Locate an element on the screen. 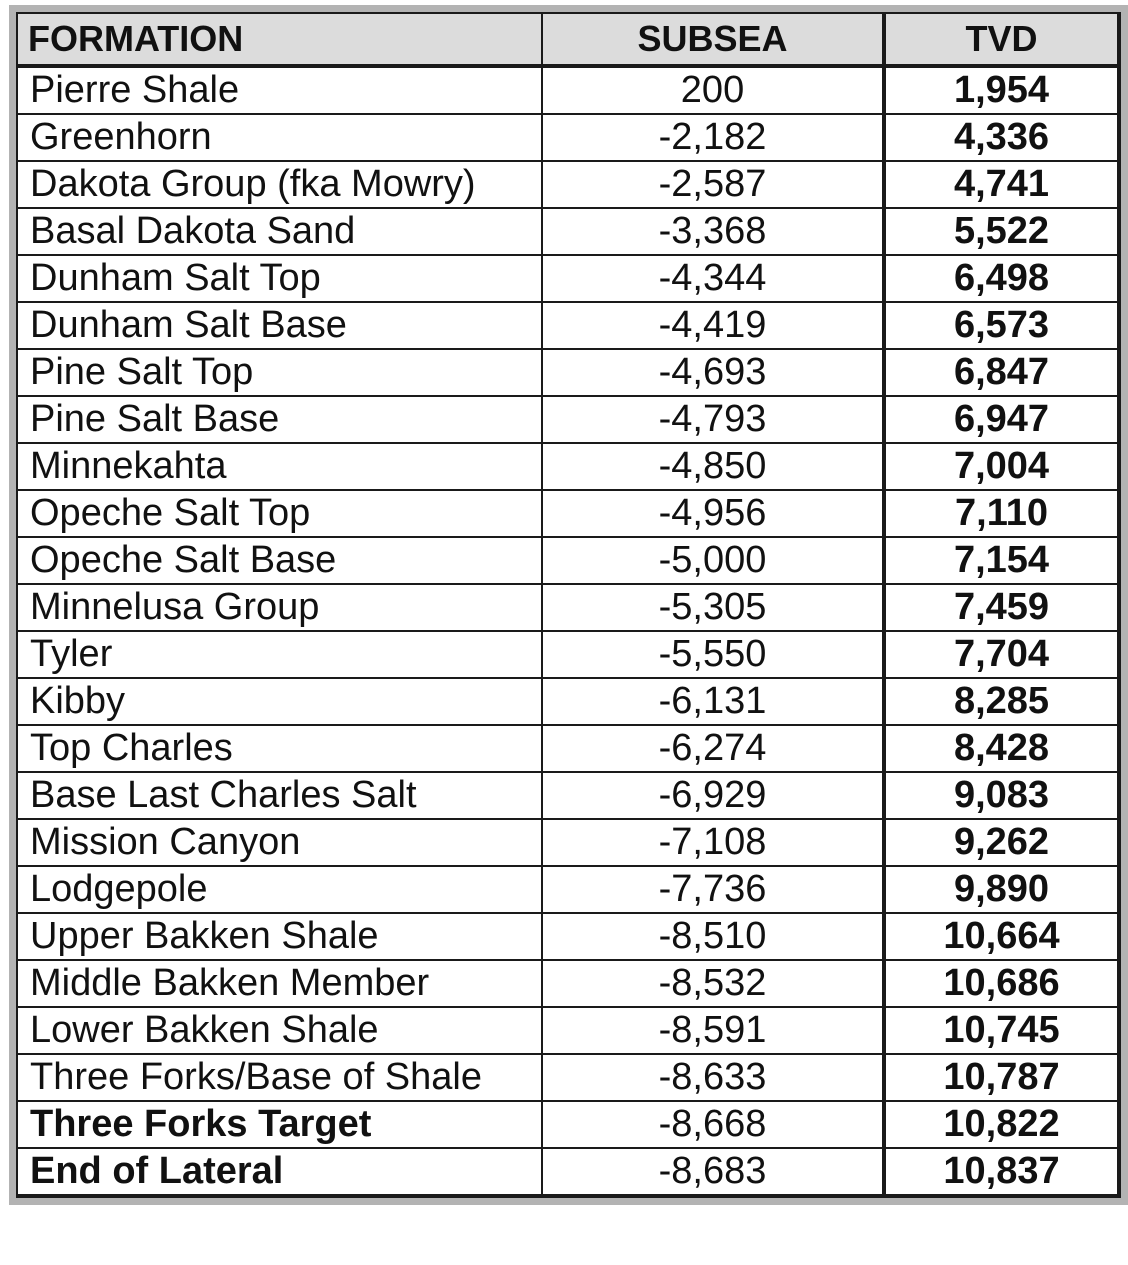  table-row: Pine Salt Top -4,693 6,847 is located at coordinates (568, 372).